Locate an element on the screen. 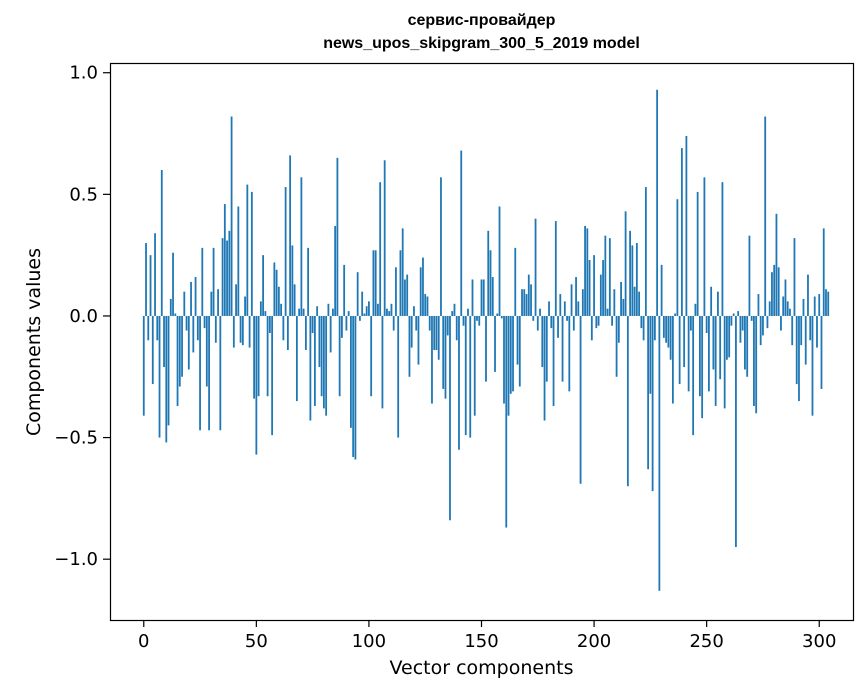 The width and height of the screenshot is (867, 696). y-tick-label: 0.5 is located at coordinates (83, 194).